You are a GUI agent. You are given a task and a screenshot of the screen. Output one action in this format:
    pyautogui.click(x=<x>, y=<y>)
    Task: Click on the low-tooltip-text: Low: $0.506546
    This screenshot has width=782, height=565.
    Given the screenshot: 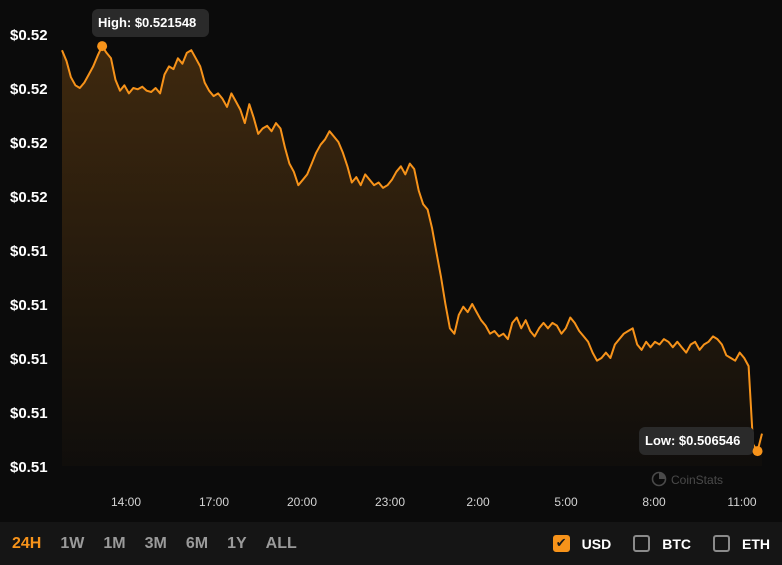 What is the action you would take?
    pyautogui.click(x=692, y=440)
    